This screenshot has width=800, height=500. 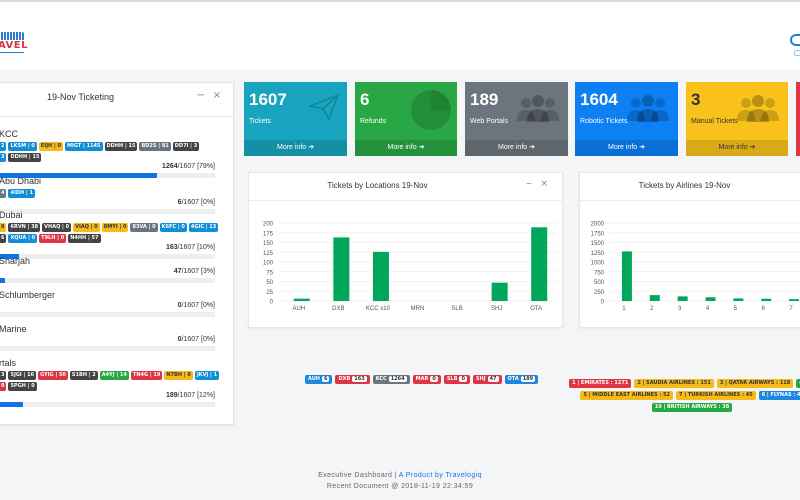 I want to click on legend-item: SHJ 47, so click(x=487, y=379).